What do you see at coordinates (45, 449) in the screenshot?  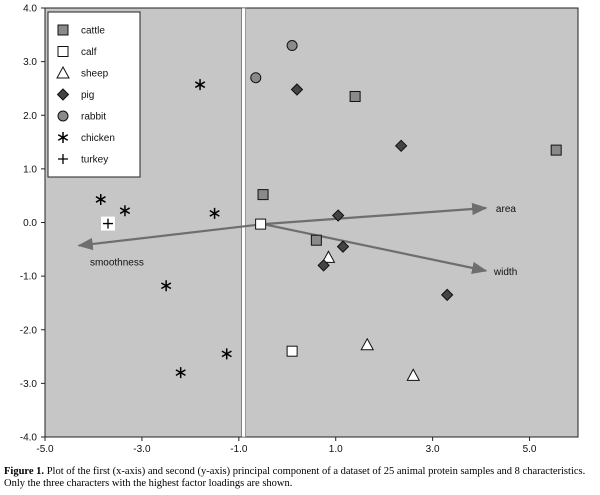 I see `x-tick-label: -5.0` at bounding box center [45, 449].